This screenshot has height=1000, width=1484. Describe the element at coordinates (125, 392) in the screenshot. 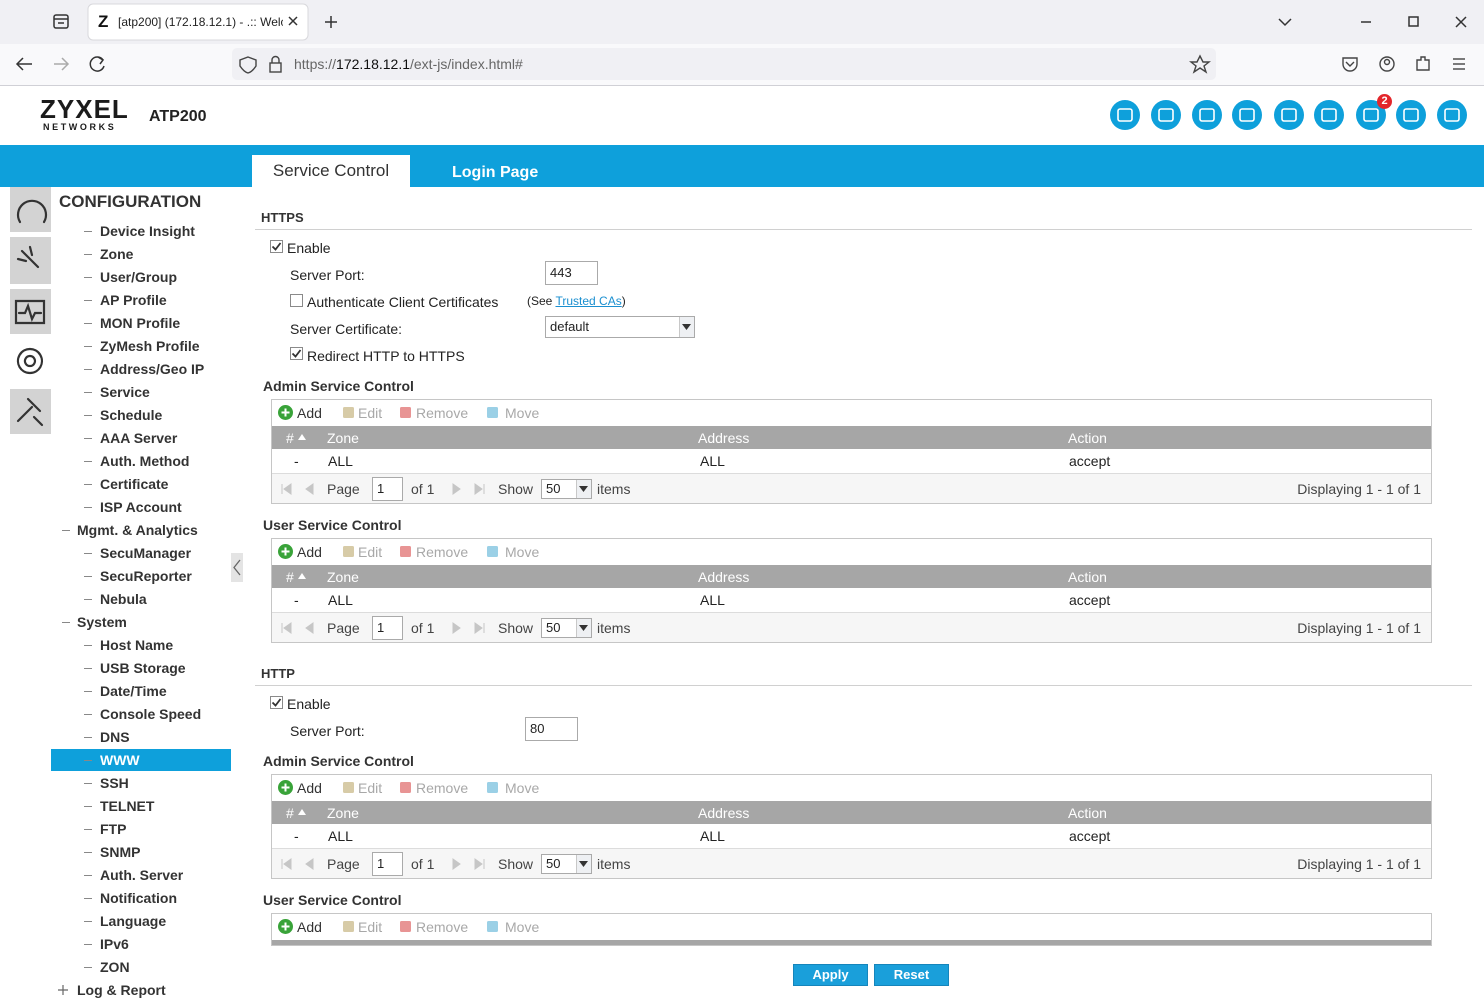

I see `sidebar-item: Service` at that location.